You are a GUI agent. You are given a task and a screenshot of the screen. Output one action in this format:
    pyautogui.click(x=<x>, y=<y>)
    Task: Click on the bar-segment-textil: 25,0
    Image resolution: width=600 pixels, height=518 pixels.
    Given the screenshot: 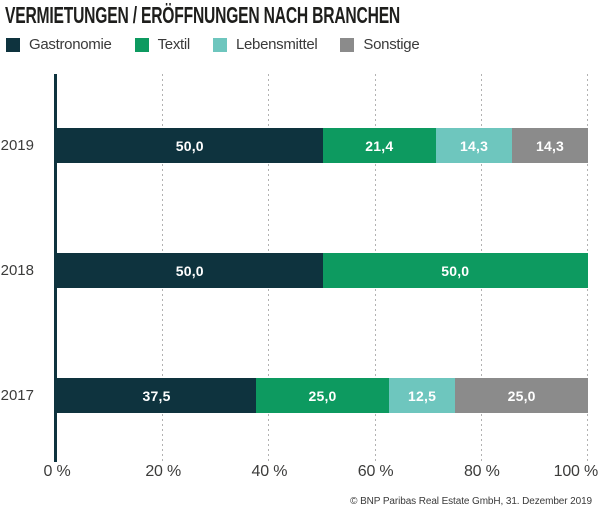 What is the action you would take?
    pyautogui.click(x=322, y=395)
    